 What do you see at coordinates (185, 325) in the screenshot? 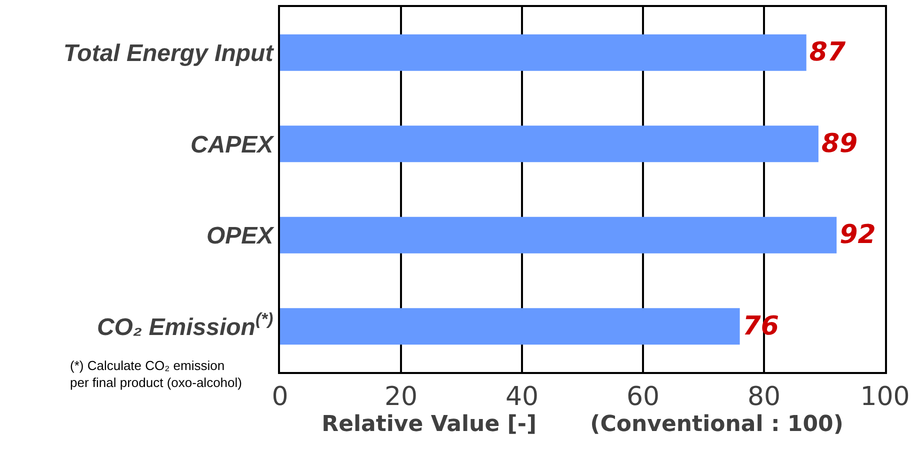
I see `y-tick-label: CO₂ Emission$^{(*)}$` at bounding box center [185, 325].